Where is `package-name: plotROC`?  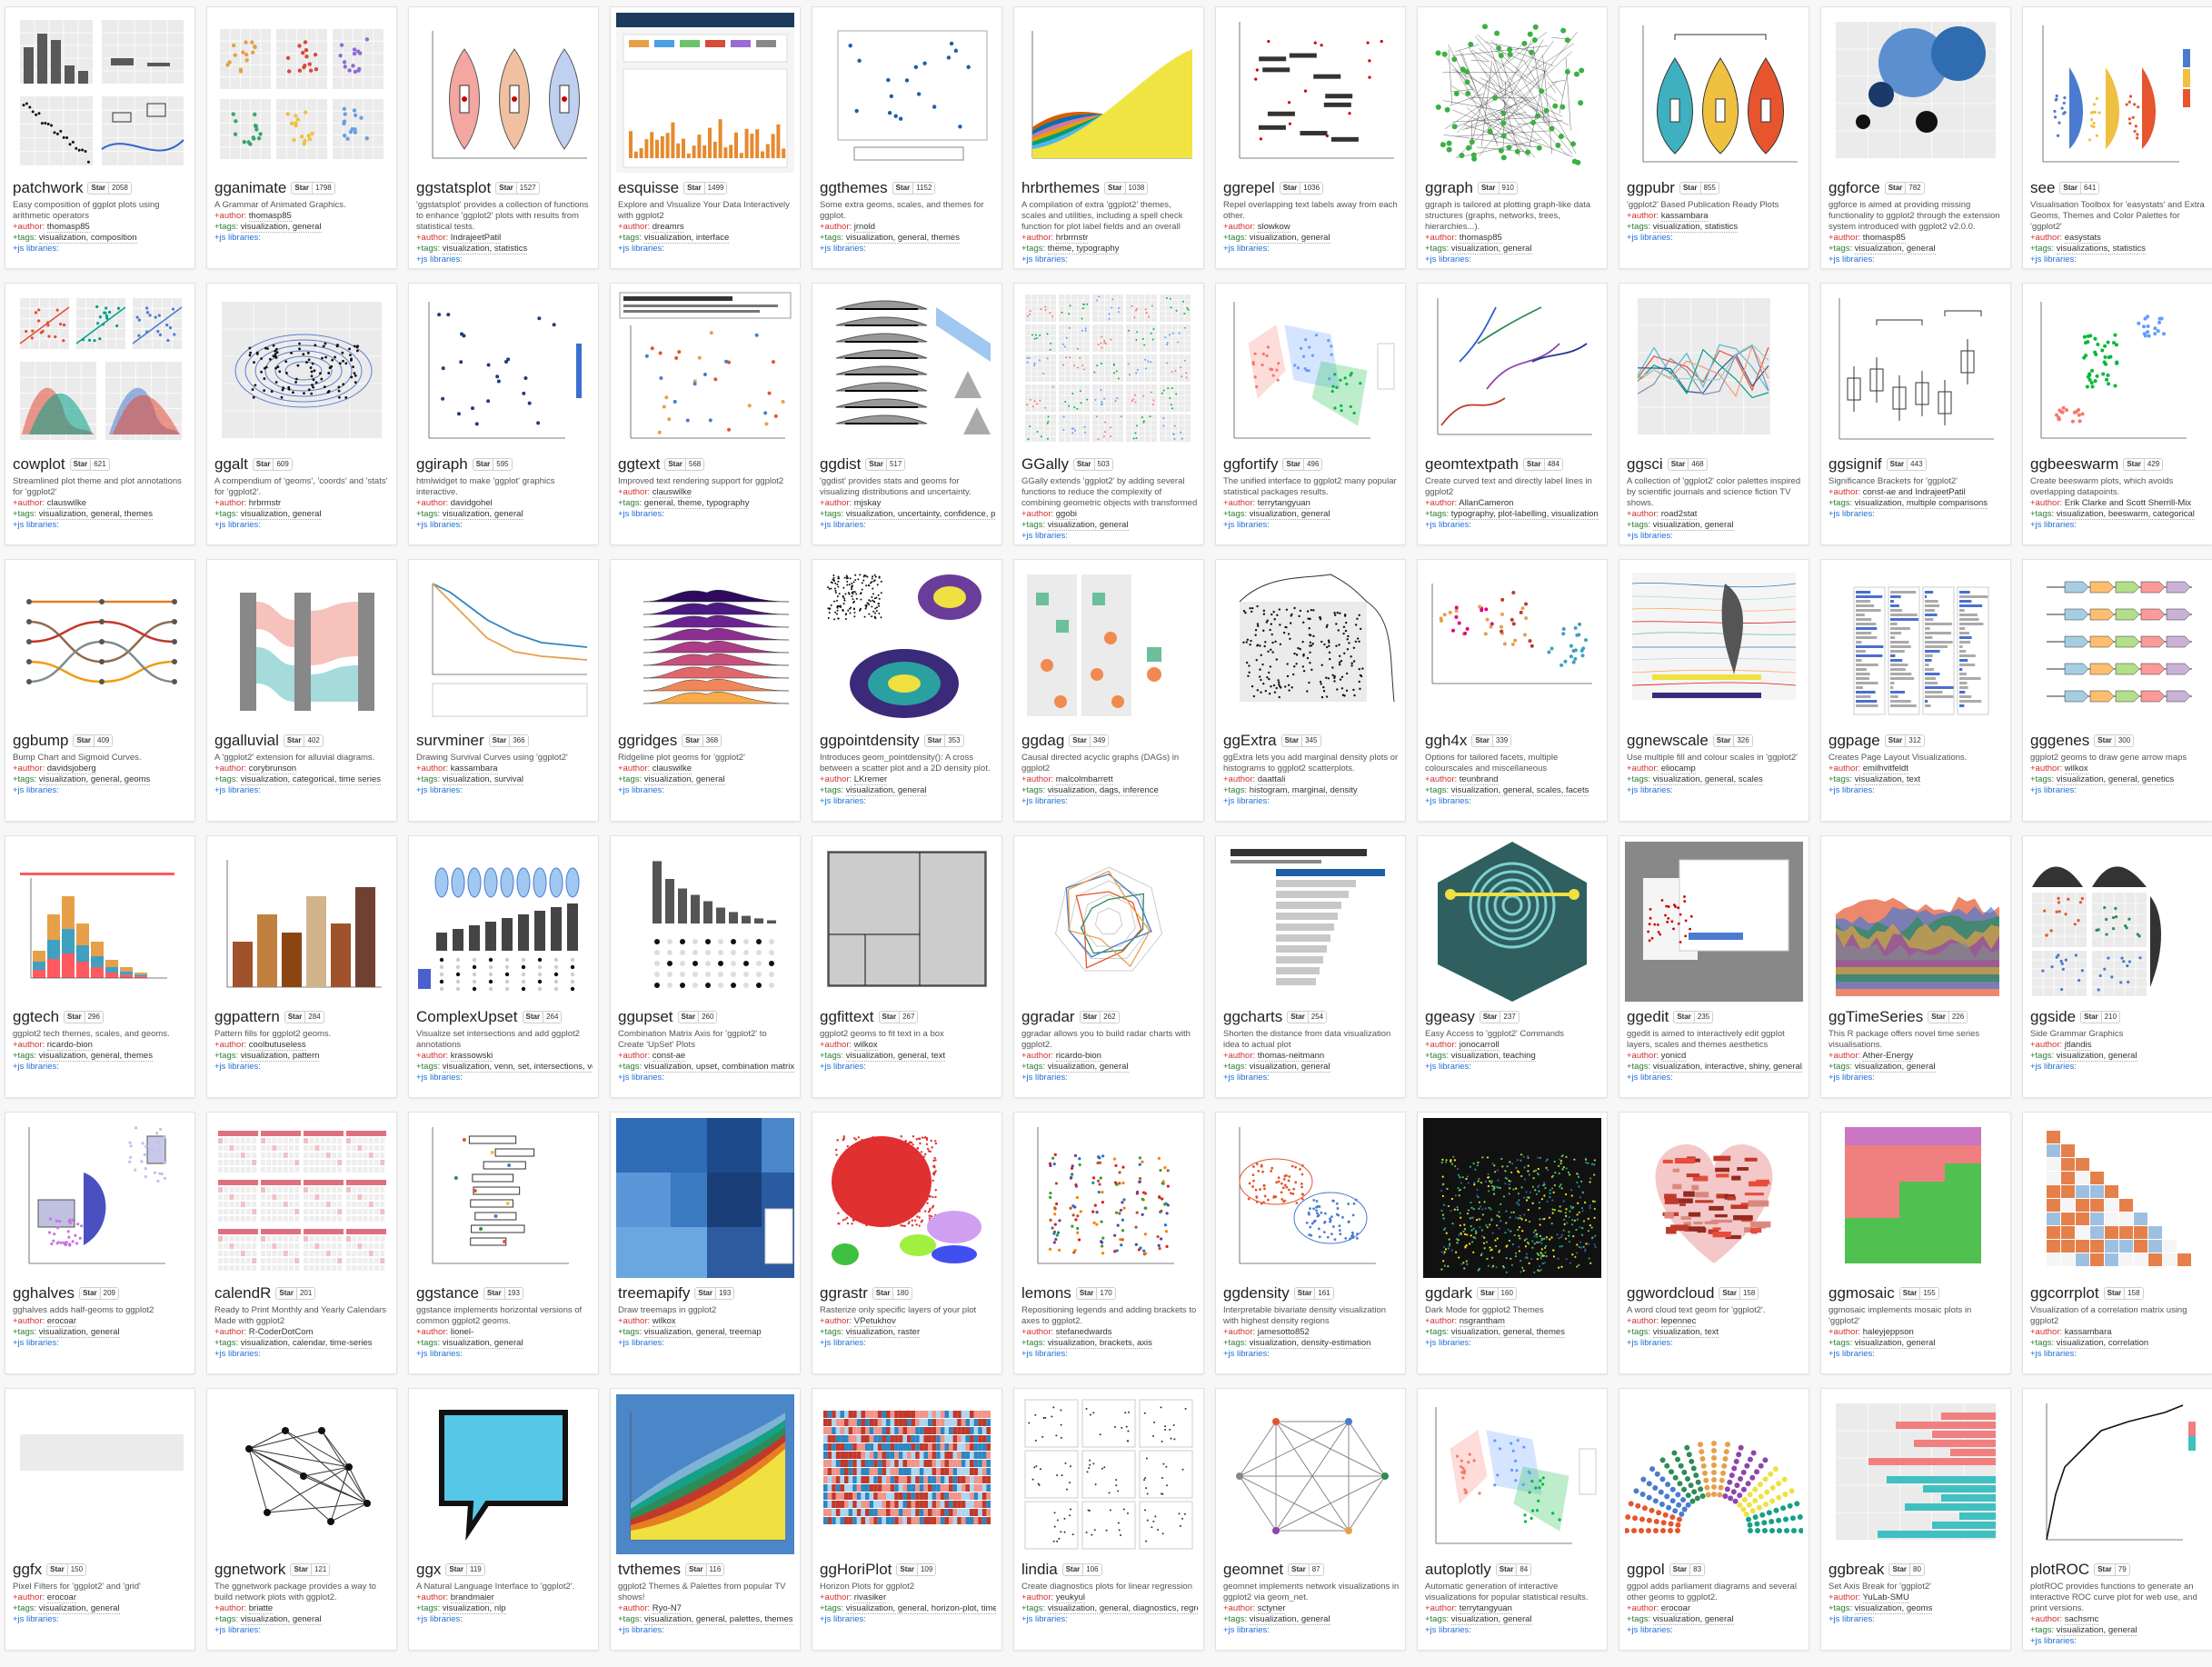 package-name: plotROC is located at coordinates (2060, 1569).